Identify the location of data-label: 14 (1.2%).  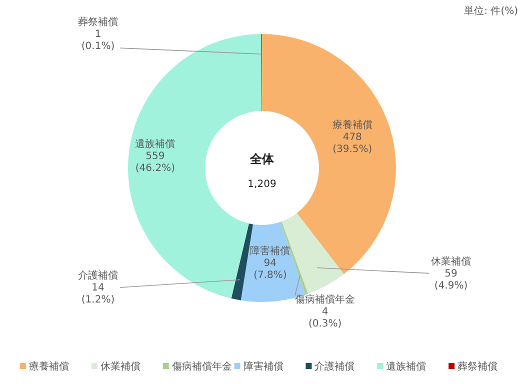
(98, 294).